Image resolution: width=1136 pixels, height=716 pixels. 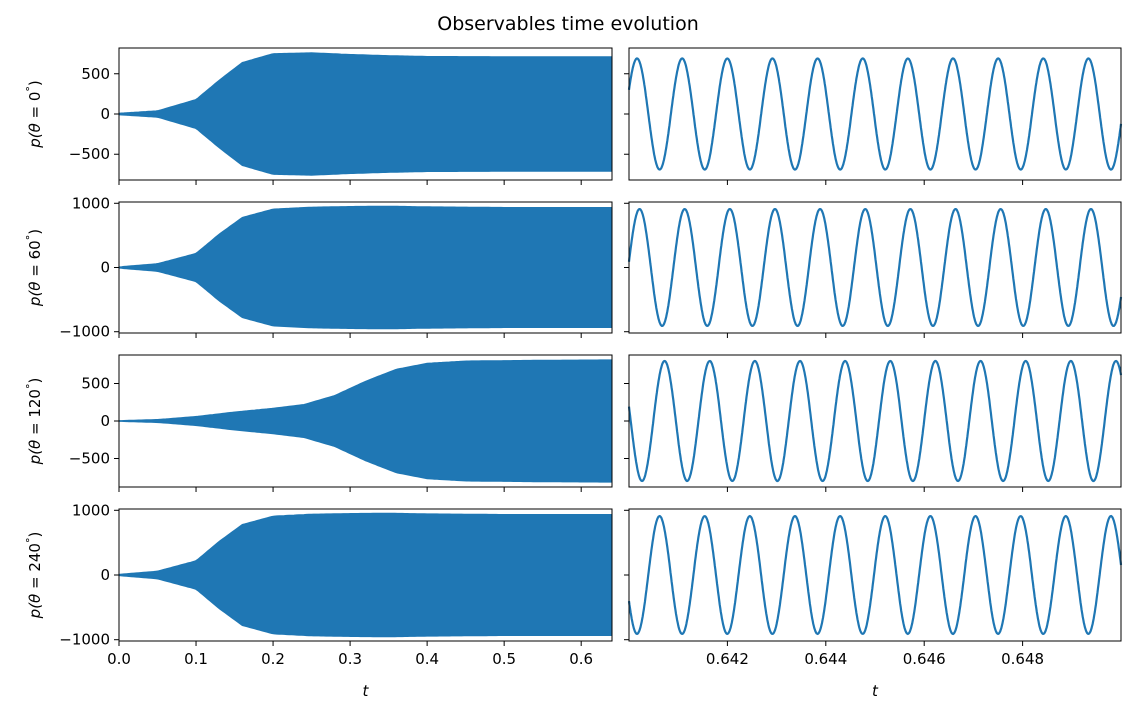 What do you see at coordinates (427, 659) in the screenshot?
I see `left-xtick-label-4: 0.4` at bounding box center [427, 659].